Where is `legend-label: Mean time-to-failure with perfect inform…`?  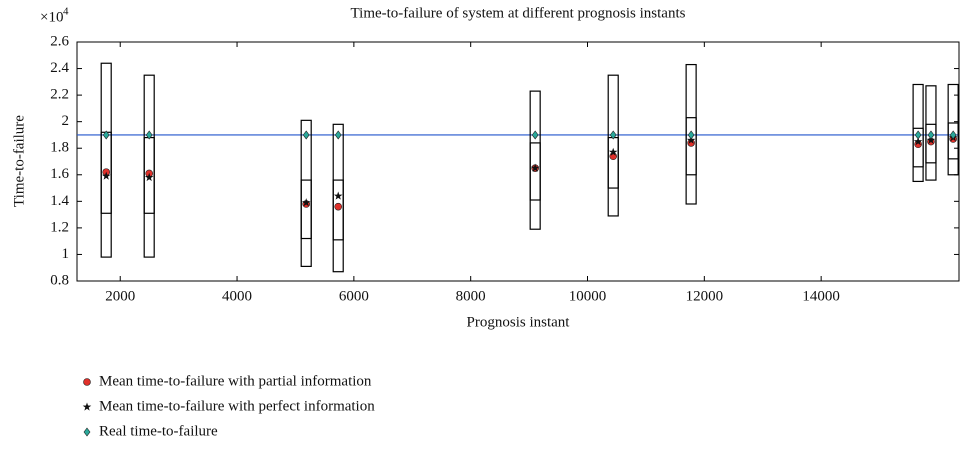
legend-label: Mean time-to-failure with perfect inform… is located at coordinates (237, 406).